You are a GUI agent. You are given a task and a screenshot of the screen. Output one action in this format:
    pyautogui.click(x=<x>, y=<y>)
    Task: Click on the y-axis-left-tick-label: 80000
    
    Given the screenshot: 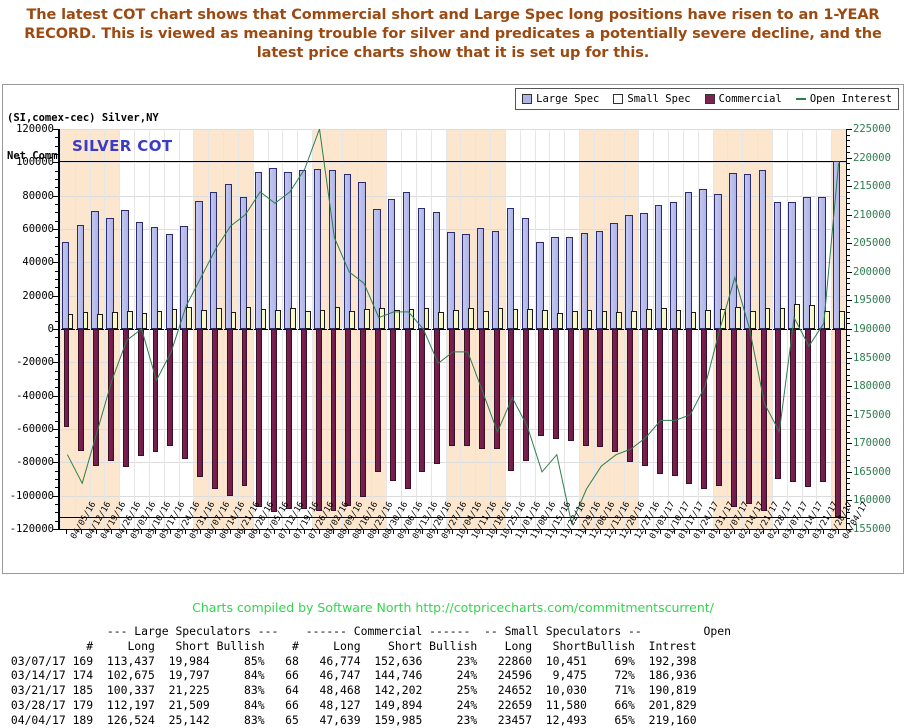 What is the action you would take?
    pyautogui.click(x=38, y=195)
    